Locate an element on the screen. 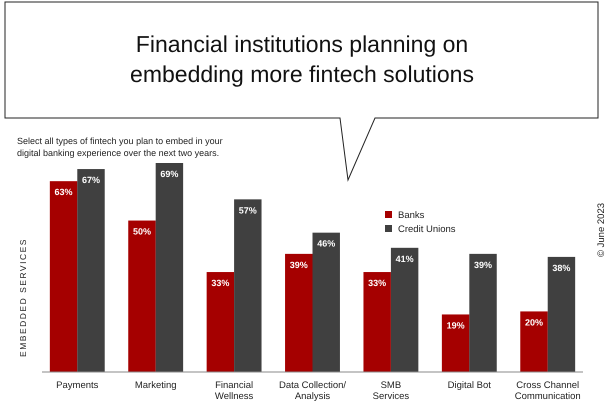 The width and height of the screenshot is (611, 417). x-tick-label: Payments is located at coordinates (77, 385).